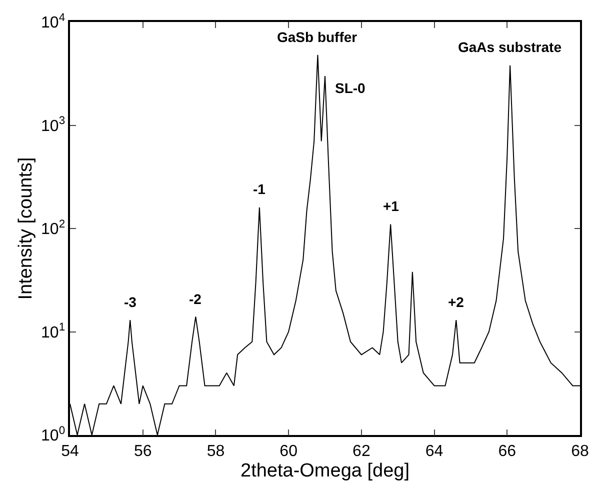 Image resolution: width=602 pixels, height=490 pixels. Describe the element at coordinates (456, 302) in the screenshot. I see `annotation: +2` at that location.